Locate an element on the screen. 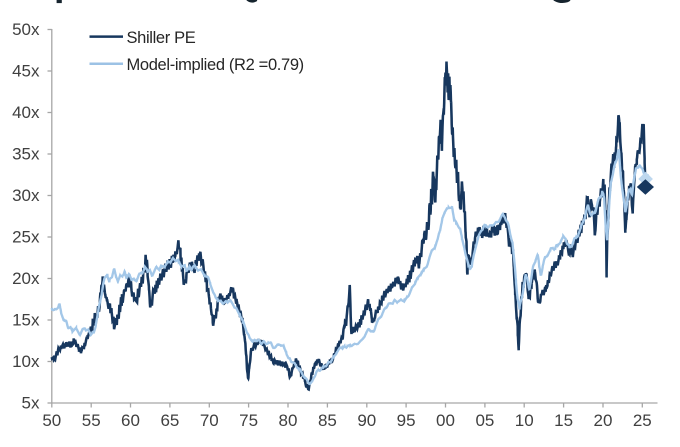  svg-text: 25x is located at coordinates (26, 237).